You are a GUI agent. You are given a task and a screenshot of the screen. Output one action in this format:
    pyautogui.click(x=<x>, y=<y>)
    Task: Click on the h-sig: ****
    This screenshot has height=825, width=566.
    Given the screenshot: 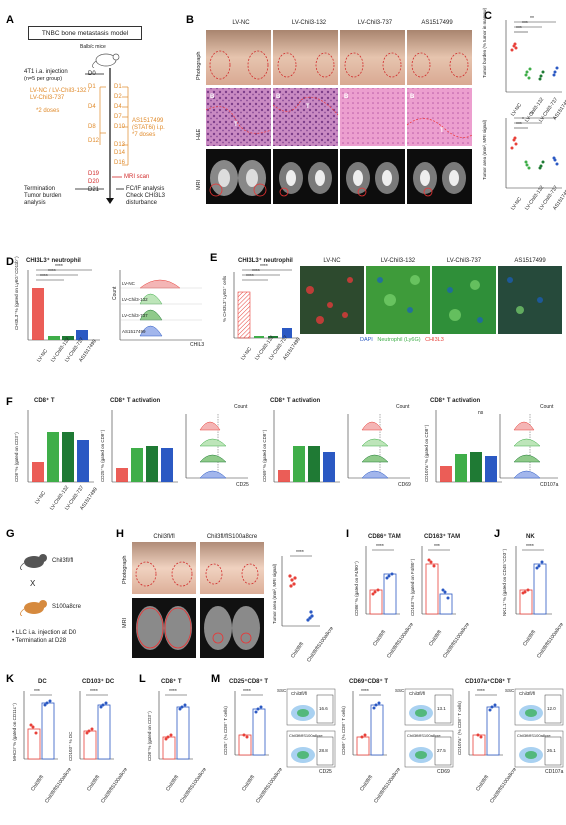 What is the action you would take?
    pyautogui.click(x=300, y=553)
    